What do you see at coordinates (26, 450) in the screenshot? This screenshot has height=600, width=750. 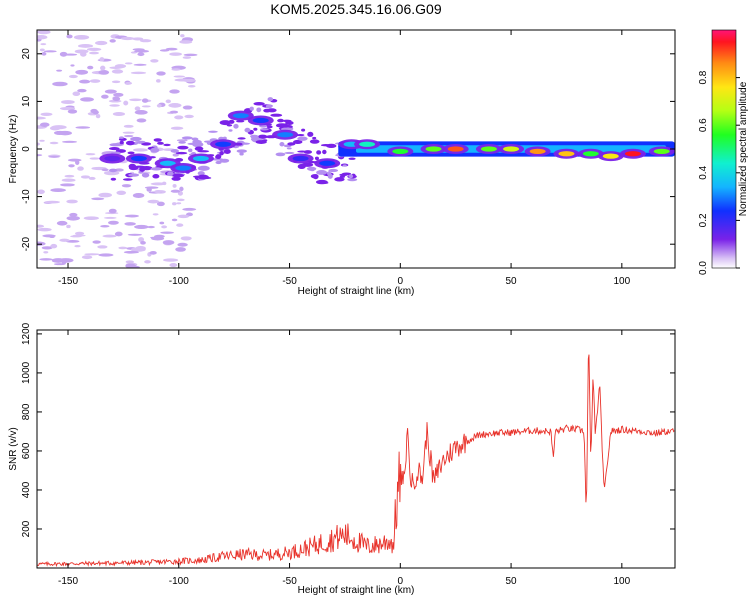 I see `snr-y-tick-label: 600` at bounding box center [26, 450].